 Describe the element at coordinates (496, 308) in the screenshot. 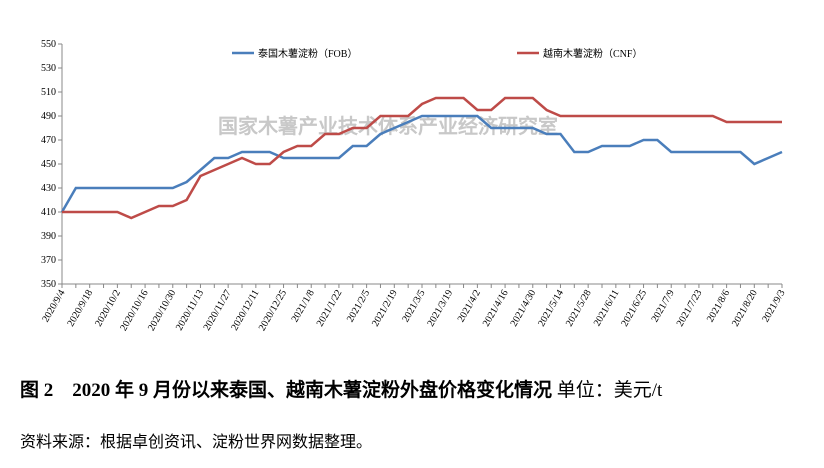

I see `x-tick-label: 2021/4/16` at that location.